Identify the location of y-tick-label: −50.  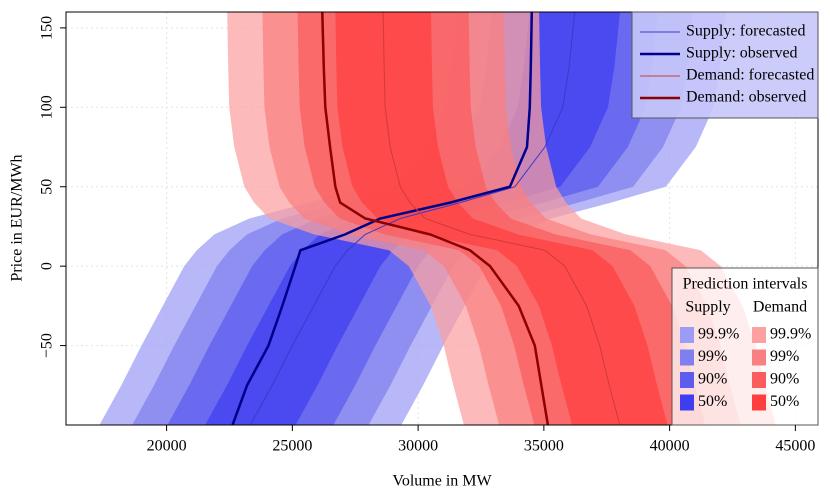
(47, 345).